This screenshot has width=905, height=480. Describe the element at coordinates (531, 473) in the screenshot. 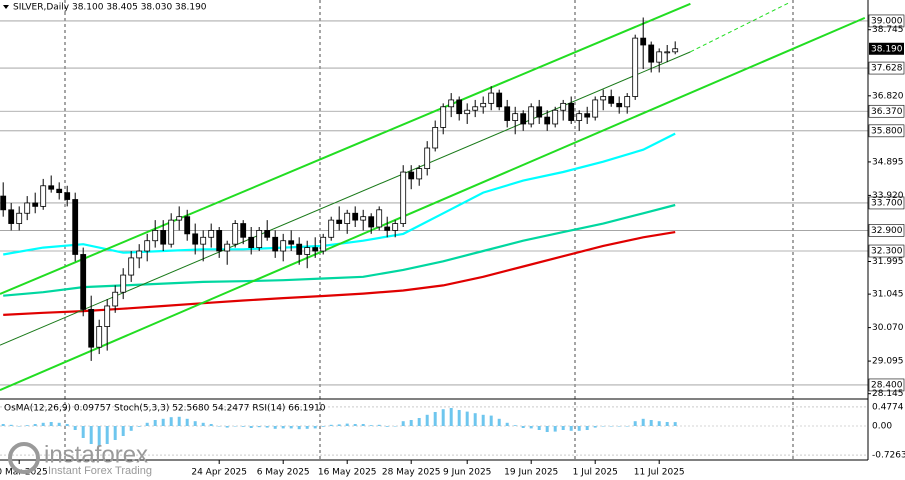

I see `x-tick-label: 19 Jun 2025` at that location.